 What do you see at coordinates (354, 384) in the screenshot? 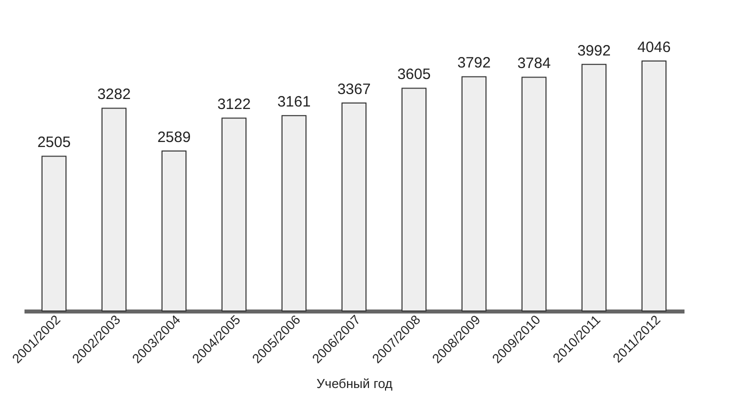
I see `x-axis-title: Учебный год` at bounding box center [354, 384].